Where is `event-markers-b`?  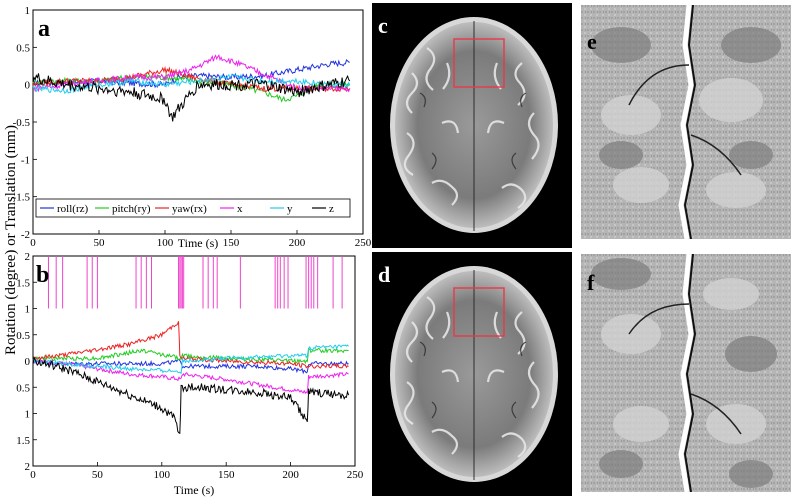 event-markers-b is located at coordinates (195, 282).